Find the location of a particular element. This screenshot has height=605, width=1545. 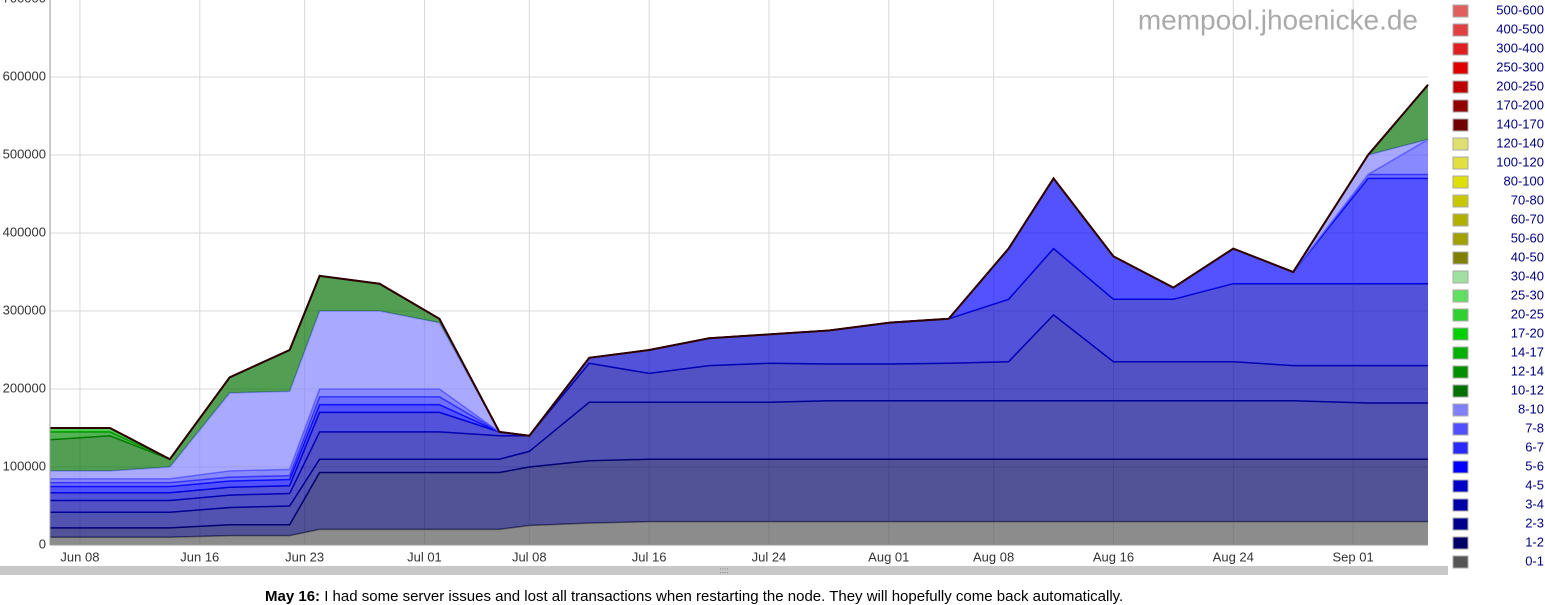

x-tick-label: Jun 08 is located at coordinates (79, 556).